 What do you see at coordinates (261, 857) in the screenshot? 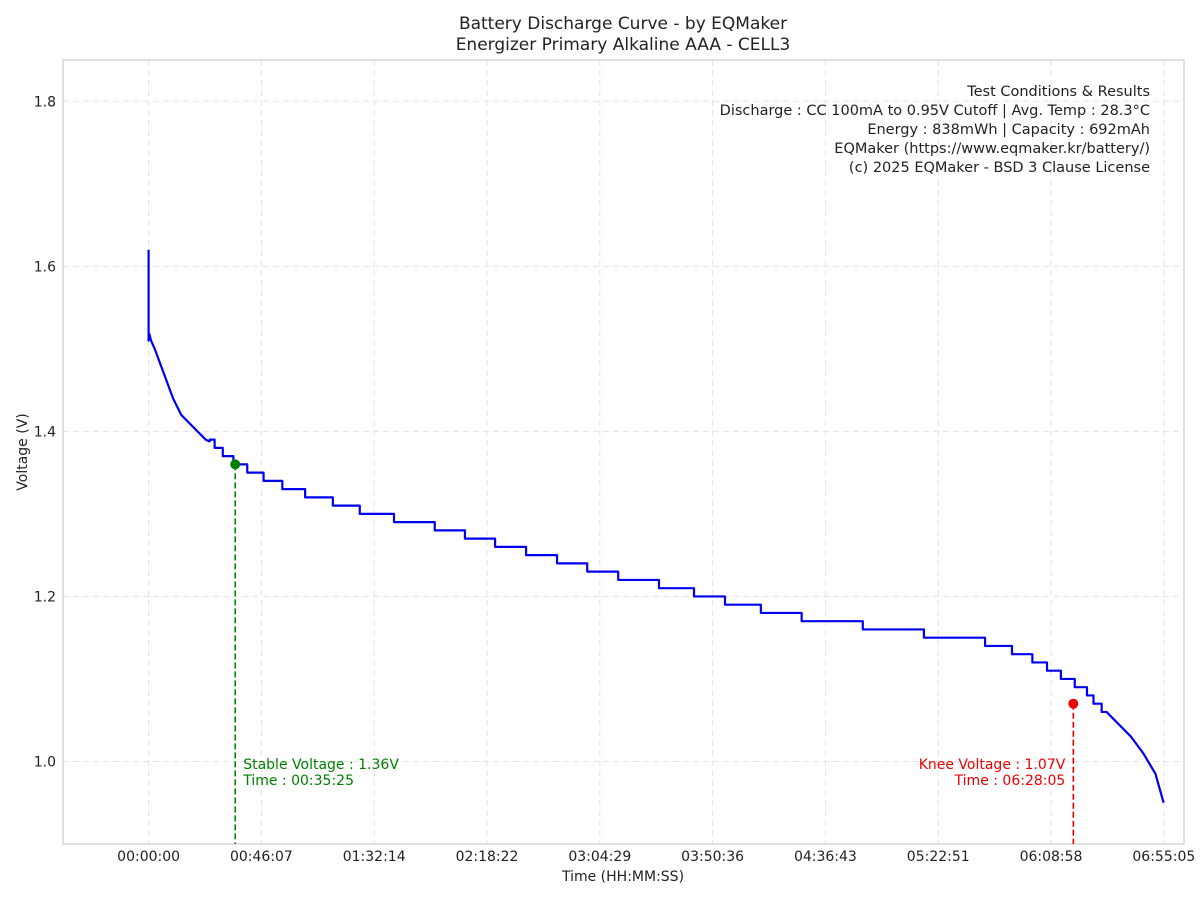
I see `x-tick-label: 00:46:07` at bounding box center [261, 857].